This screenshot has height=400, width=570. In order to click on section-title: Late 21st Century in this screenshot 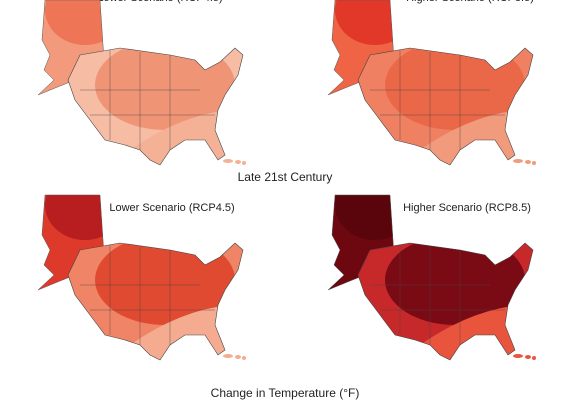, I will do `click(285, 177)`.